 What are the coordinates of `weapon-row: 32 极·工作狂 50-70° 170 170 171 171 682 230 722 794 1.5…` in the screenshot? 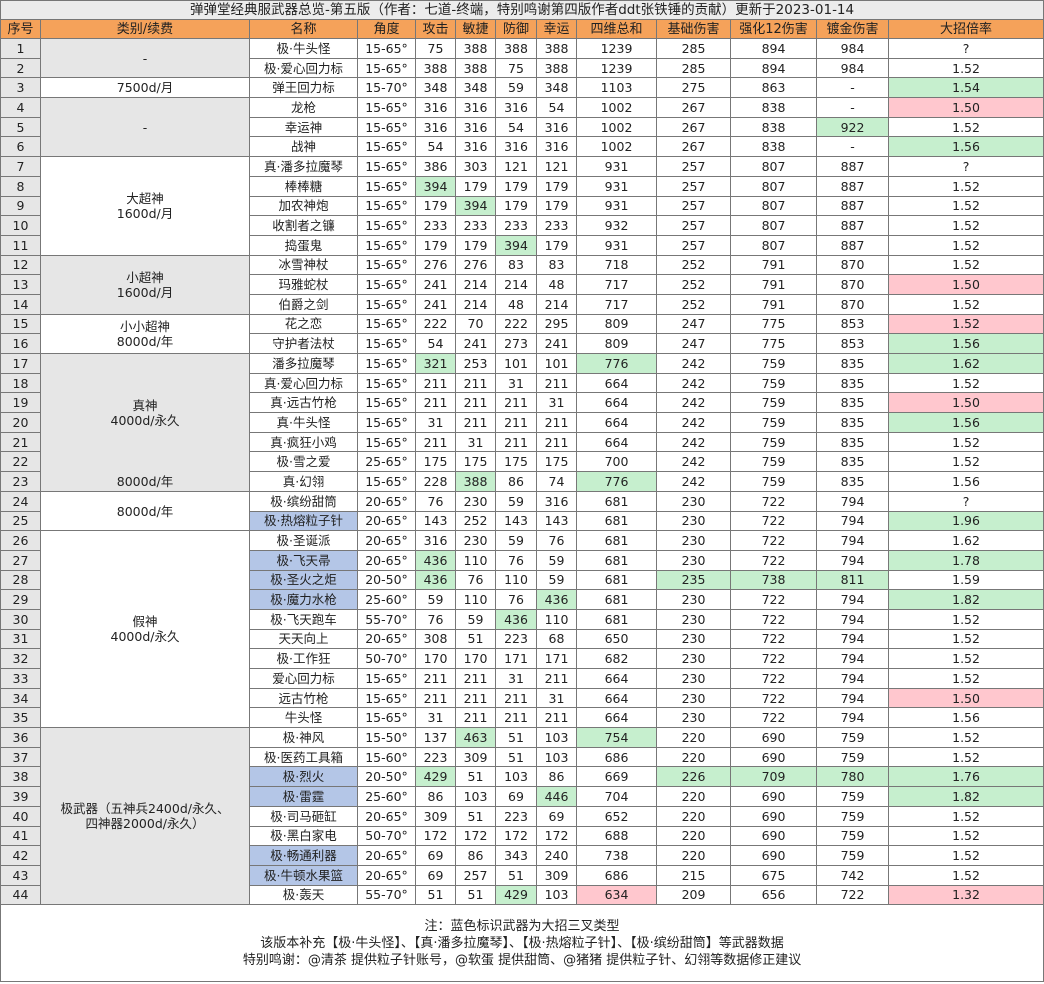 It's located at (522, 658).